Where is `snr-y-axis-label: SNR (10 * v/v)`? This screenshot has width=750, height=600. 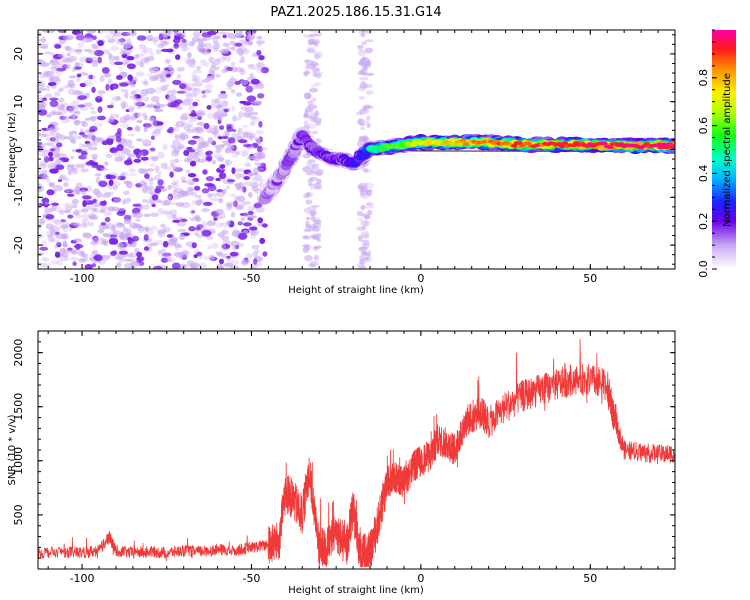
snr-y-axis-label: SNR (10 * v/v) is located at coordinates (12, 449).